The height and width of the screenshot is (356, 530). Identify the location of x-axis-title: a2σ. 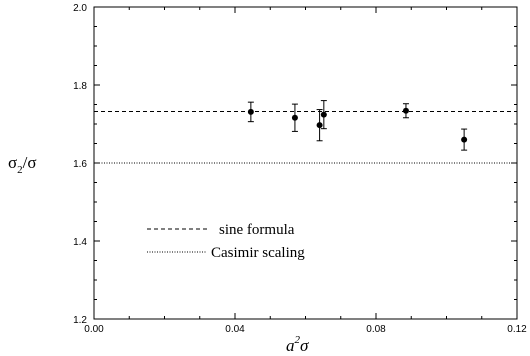
(297, 344).